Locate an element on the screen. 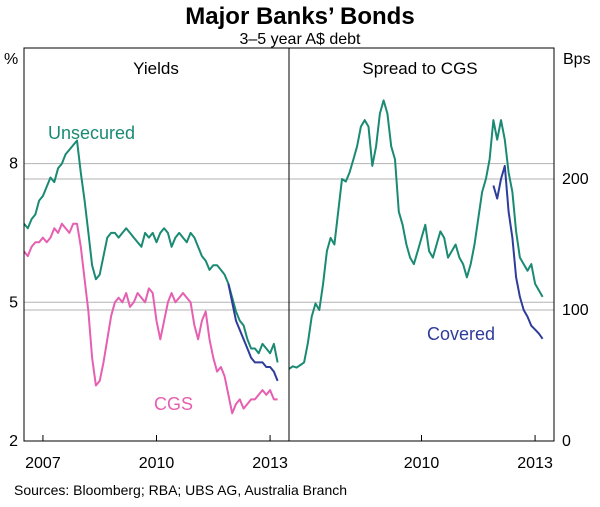 Image resolution: width=600 pixels, height=507 pixels. label-covered: Covered is located at coordinates (461, 334).